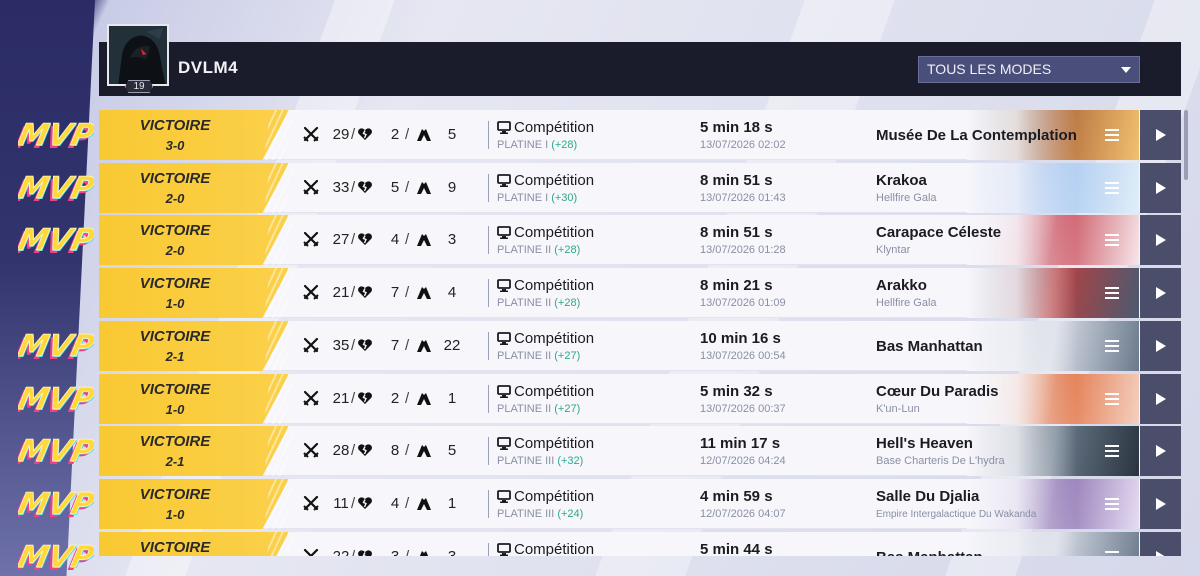 The image size is (1200, 576). Describe the element at coordinates (138, 55) in the screenshot. I see `avatar` at that location.